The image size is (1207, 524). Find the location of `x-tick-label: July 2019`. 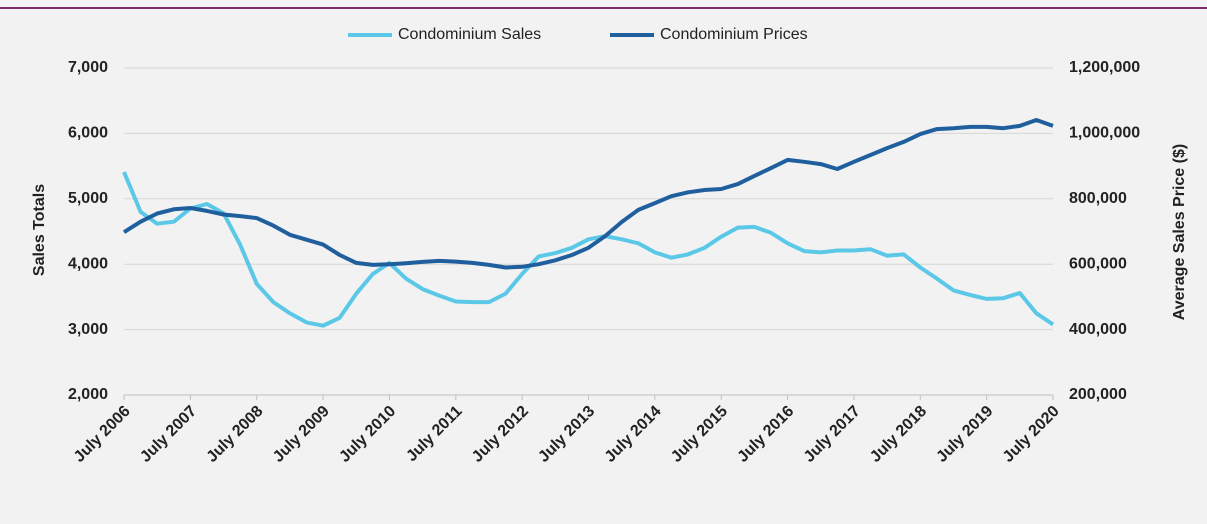

x-tick-label: July 2019 is located at coordinates (964, 434).